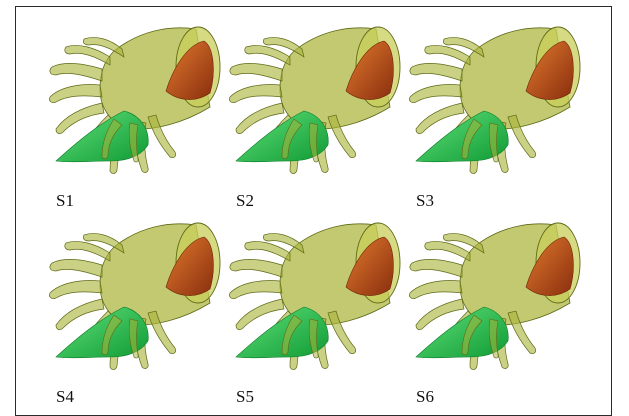 The width and height of the screenshot is (629, 416). I want to click on panel-s3: S3, so click(494, 110).